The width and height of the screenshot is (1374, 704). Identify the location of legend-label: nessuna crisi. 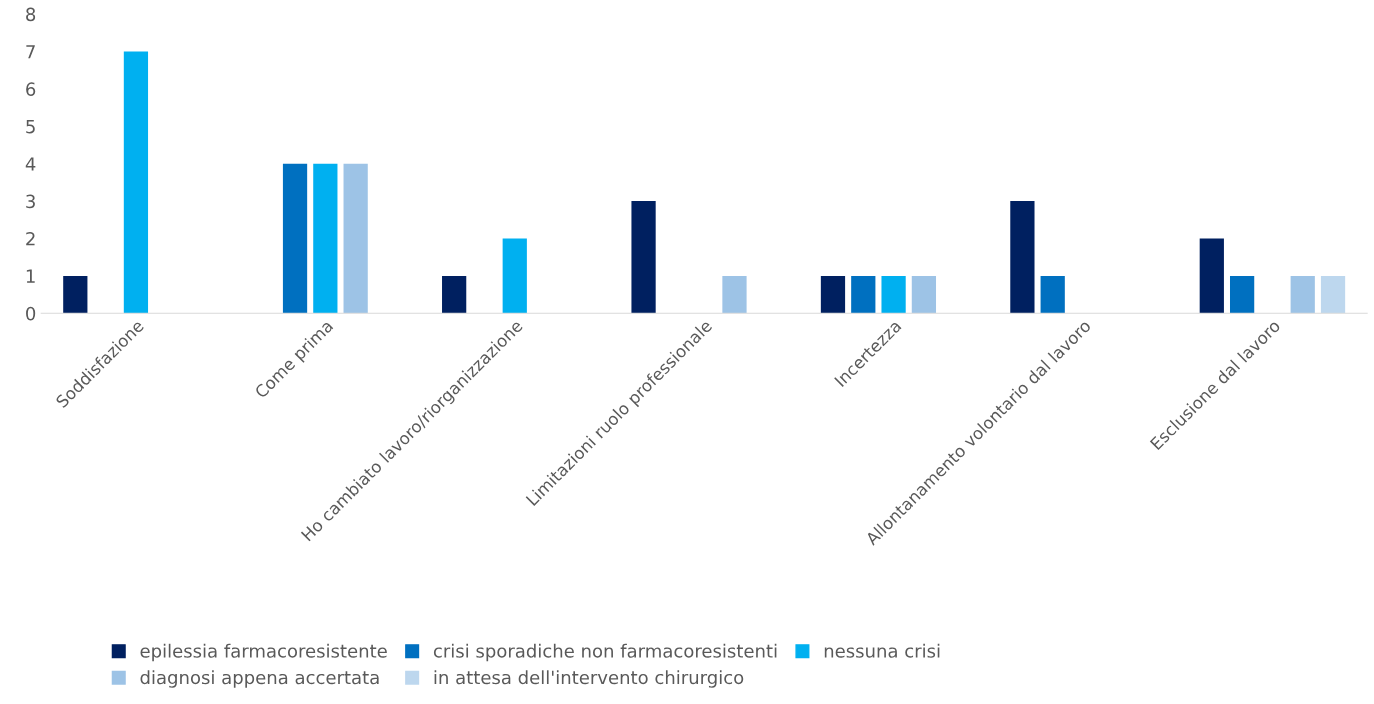
(882, 650).